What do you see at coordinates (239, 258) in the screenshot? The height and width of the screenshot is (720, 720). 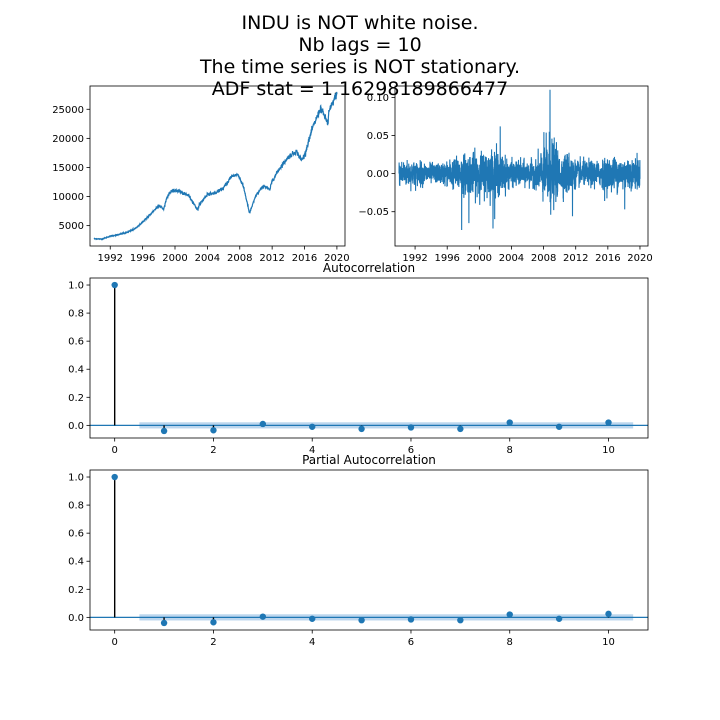 I see `price-xtick-label: 2008` at bounding box center [239, 258].